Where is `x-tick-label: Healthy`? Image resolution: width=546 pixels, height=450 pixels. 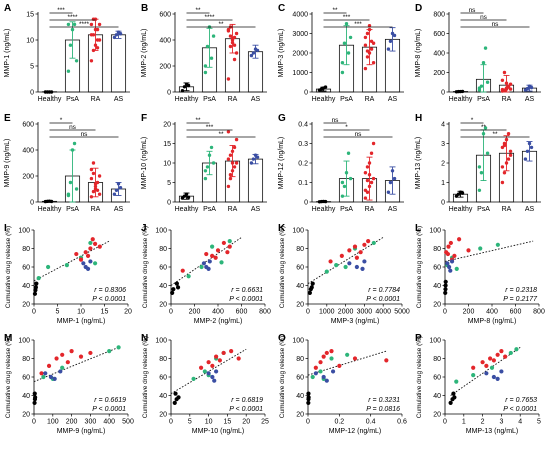
x-tick-label: Healthy is located at coordinates (50, 99).